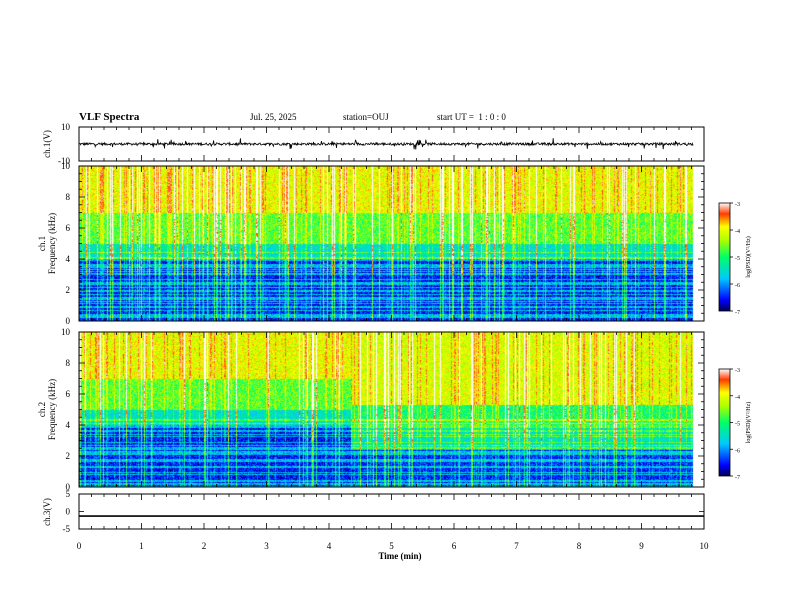  What do you see at coordinates (266, 546) in the screenshot?
I see `x-tick-label: 3` at bounding box center [266, 546].